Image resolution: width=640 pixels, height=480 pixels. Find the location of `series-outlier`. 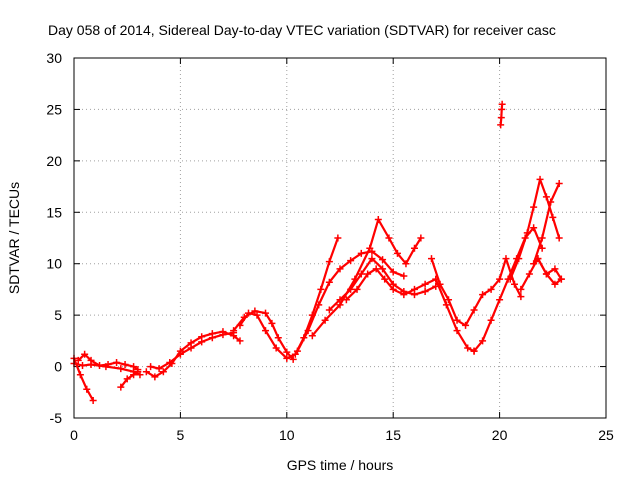

series-outlier is located at coordinates (501, 114).